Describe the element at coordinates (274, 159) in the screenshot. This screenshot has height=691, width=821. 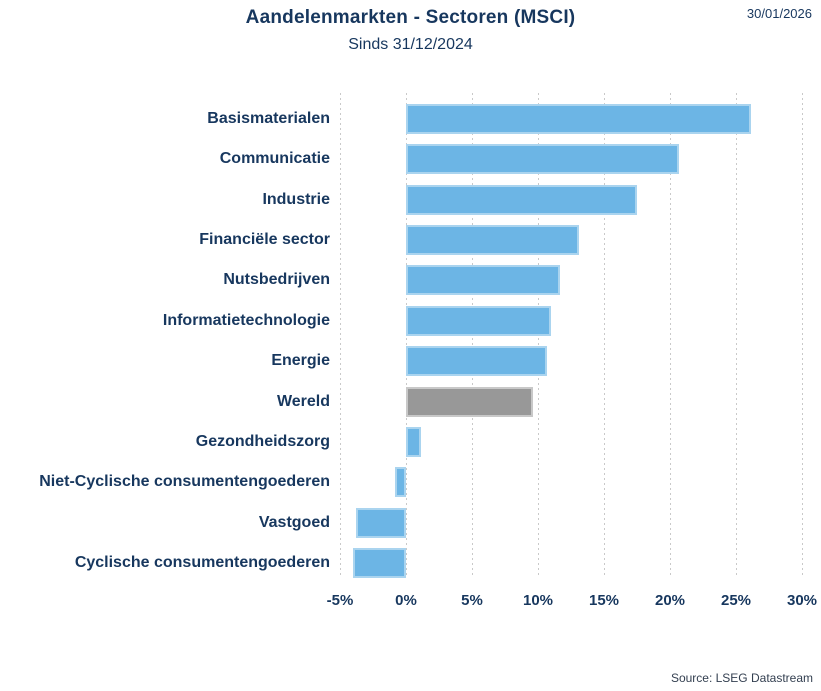
I see `category-label: Communicatie` at that location.